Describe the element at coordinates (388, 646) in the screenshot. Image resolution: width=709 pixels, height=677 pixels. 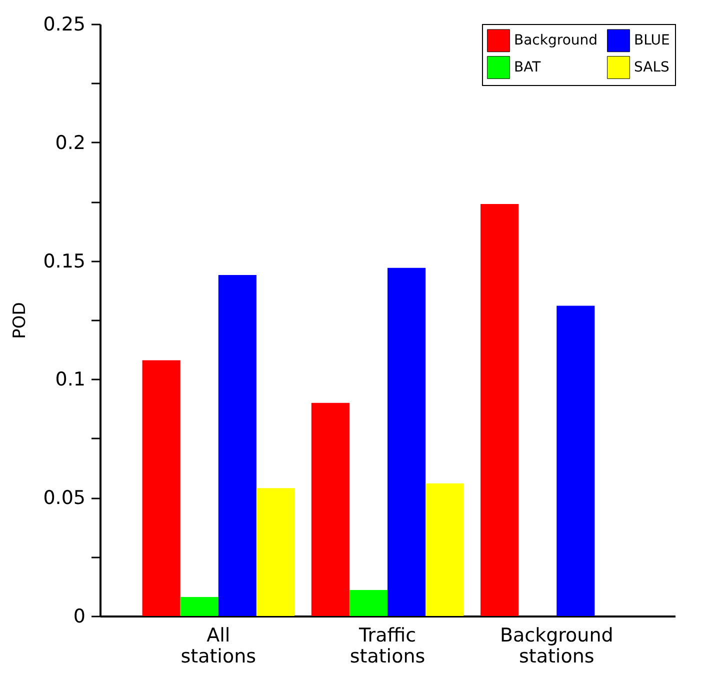
I see `x-tick-label: Traffic stations` at that location.